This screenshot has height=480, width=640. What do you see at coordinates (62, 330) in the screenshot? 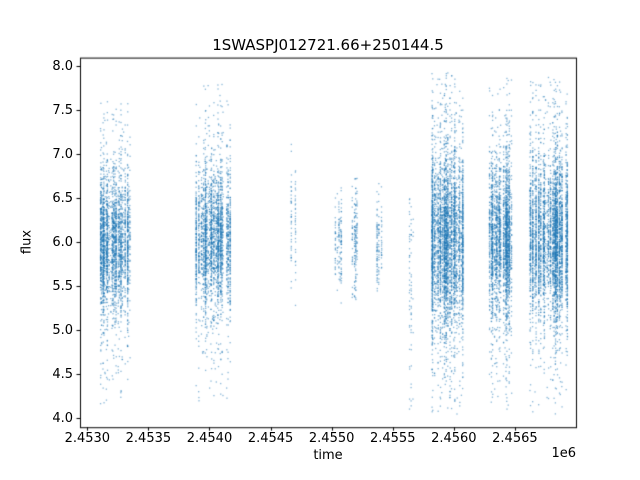
I see `y-tick-label: 5.0` at bounding box center [62, 330].